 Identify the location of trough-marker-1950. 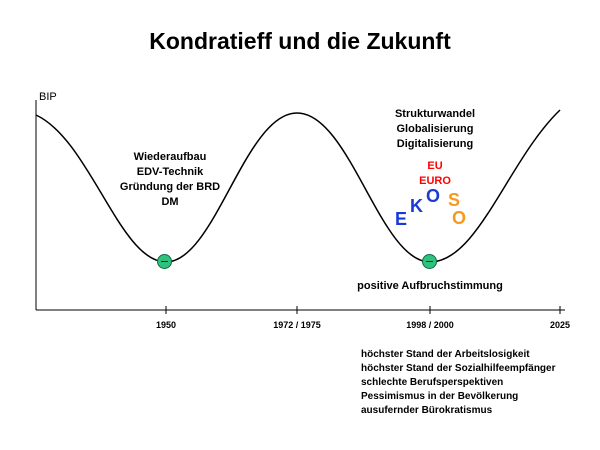
(164, 261).